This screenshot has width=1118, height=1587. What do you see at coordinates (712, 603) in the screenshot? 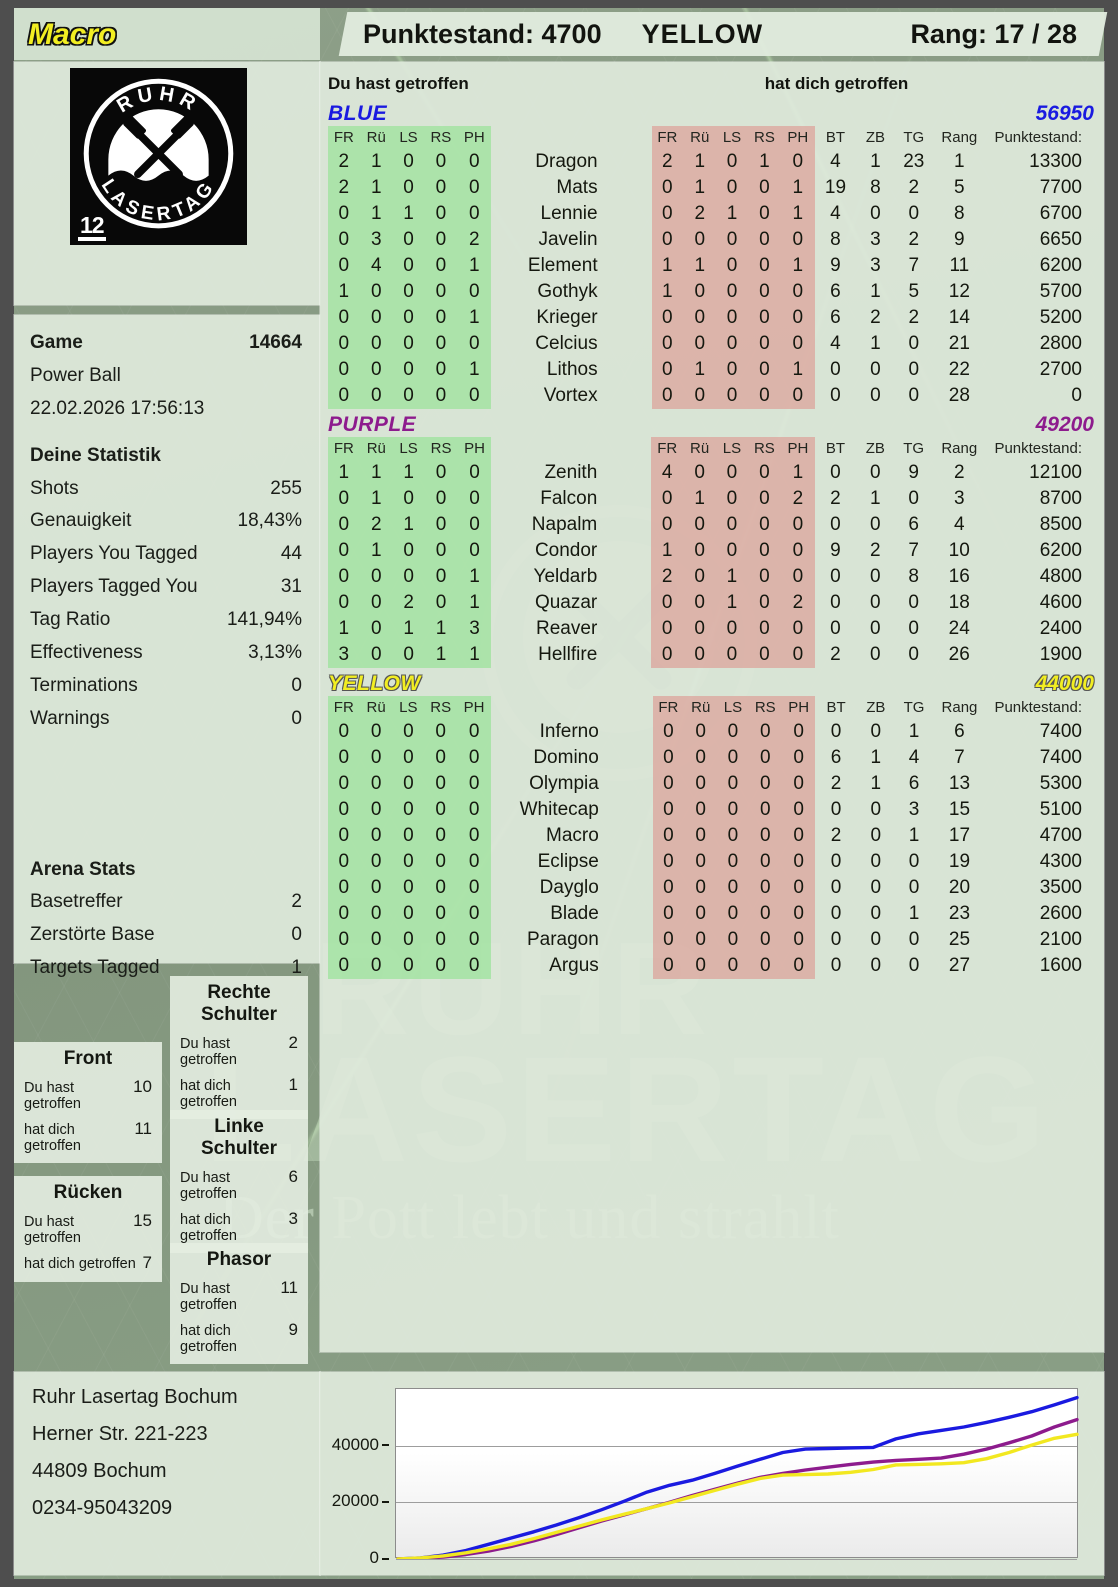
I see `table-row: 0 0 2 0 1 Quazar 0 0 1 0 2 0 0 0 18 4600` at bounding box center [712, 603].